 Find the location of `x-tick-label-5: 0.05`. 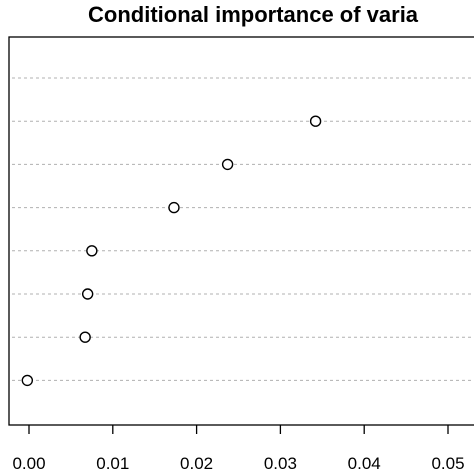

x-tick-label-5: 0.05 is located at coordinates (447, 463).